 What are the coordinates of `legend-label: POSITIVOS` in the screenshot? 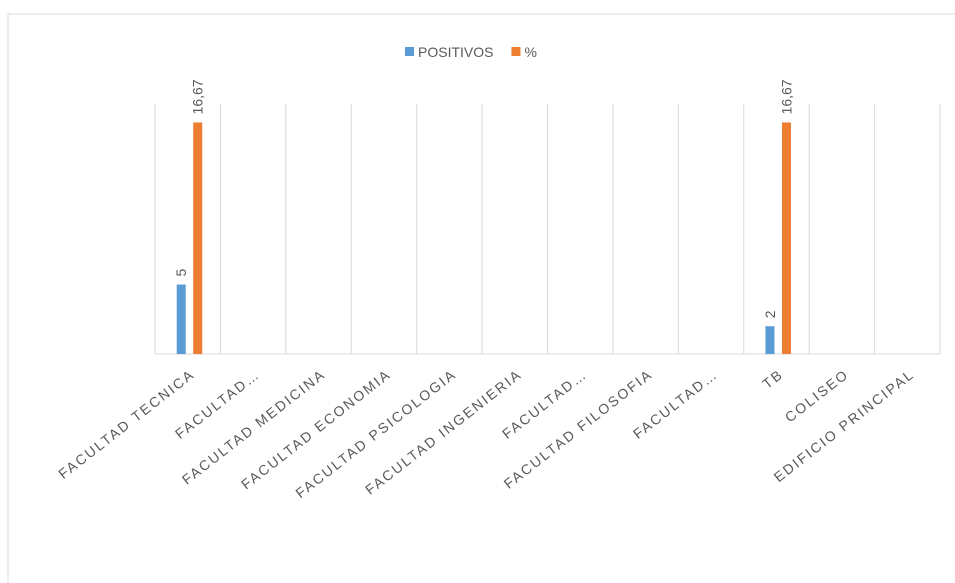 It's located at (455, 52).